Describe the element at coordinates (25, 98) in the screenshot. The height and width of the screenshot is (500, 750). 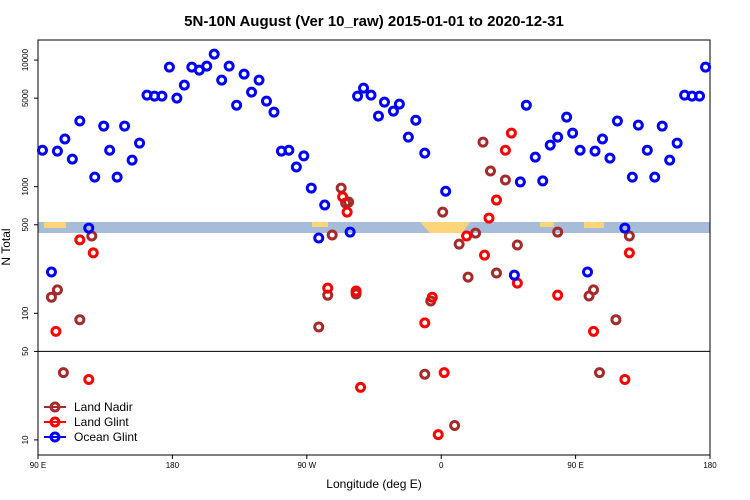
I see `y-tick-label: 5000` at that location.